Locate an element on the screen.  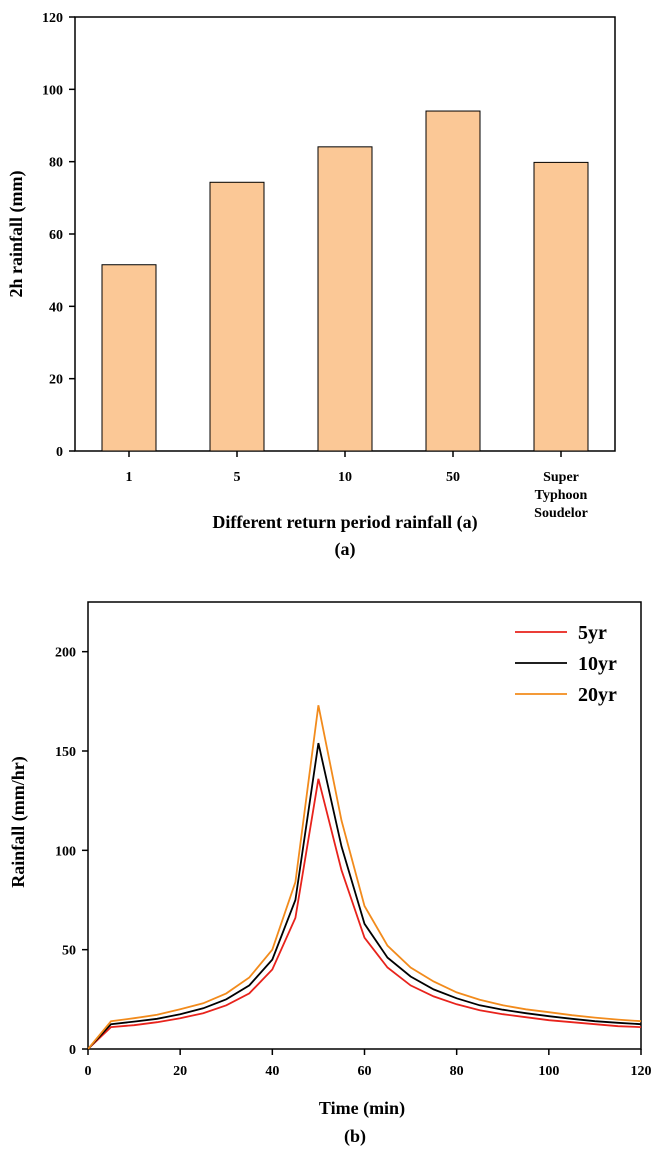
bar-y-tick-label: 120 is located at coordinates (52, 18).